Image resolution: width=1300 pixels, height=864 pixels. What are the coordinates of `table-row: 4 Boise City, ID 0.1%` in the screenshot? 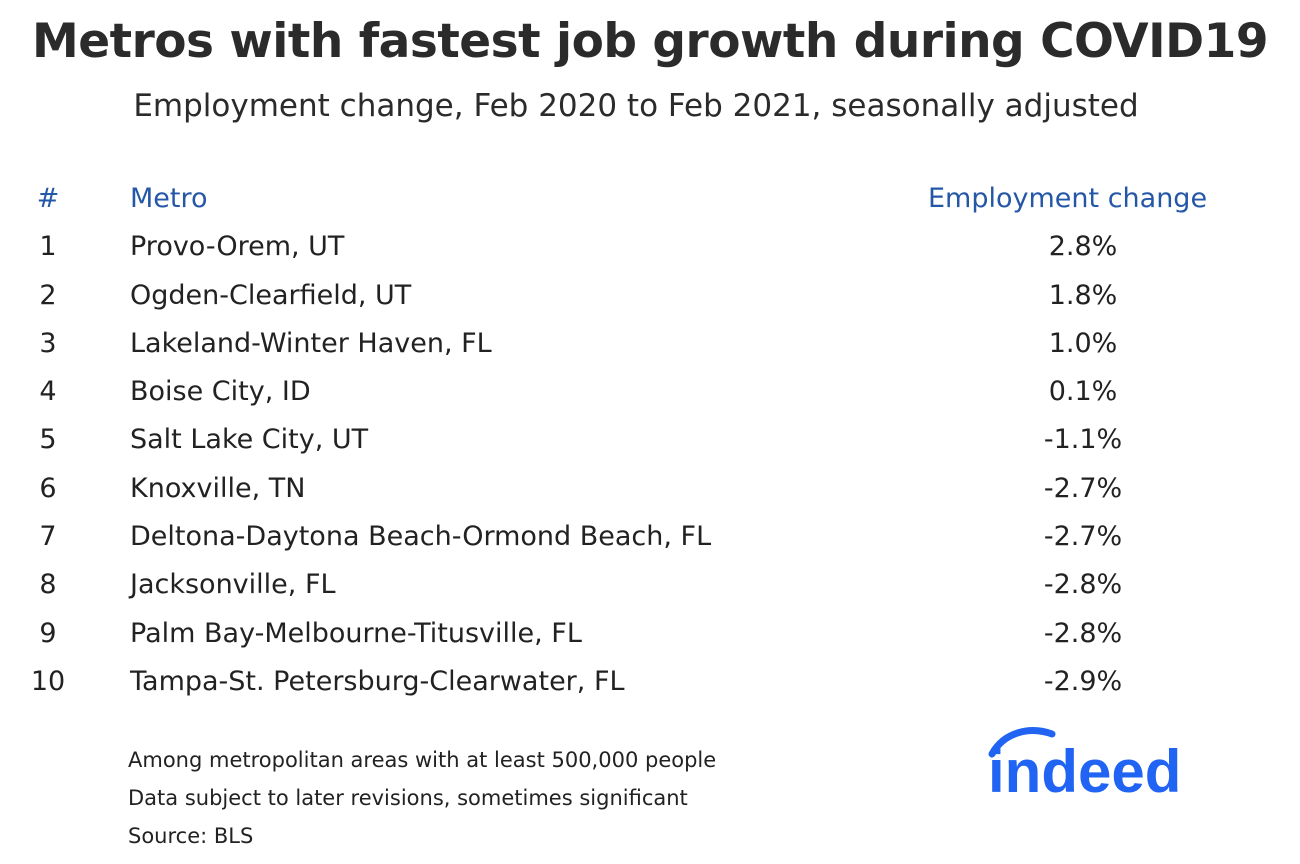 It's located at (650, 392).